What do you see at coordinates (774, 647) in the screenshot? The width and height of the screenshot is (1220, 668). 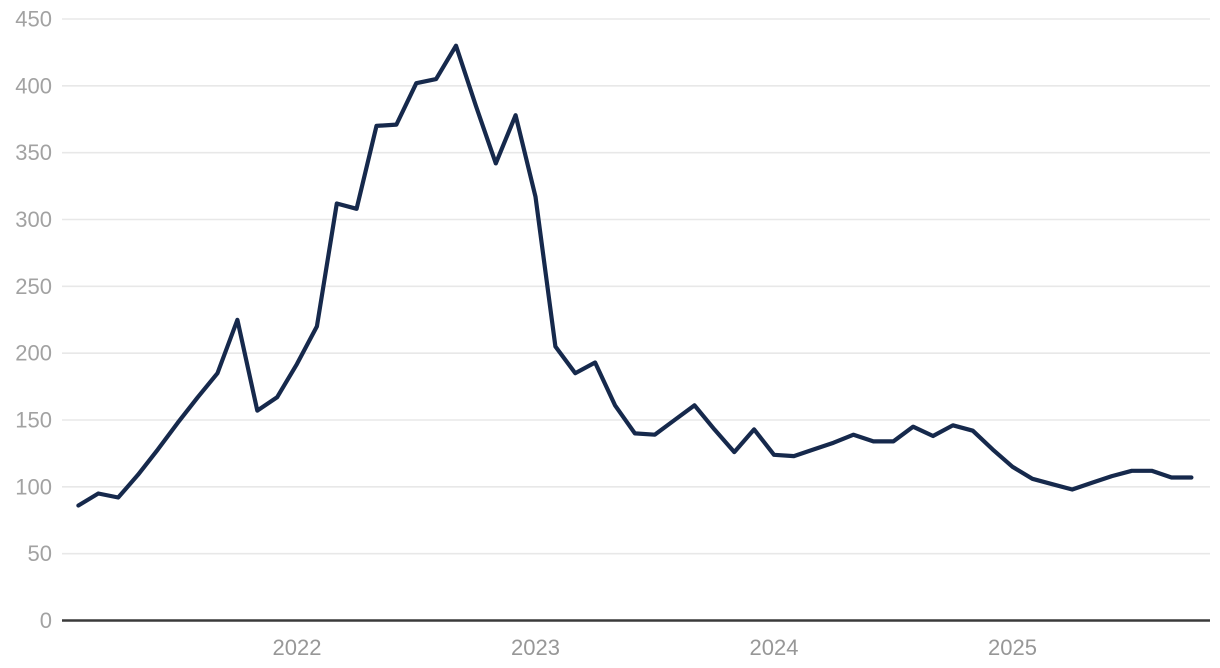 I see `x-axis-label: 2024` at bounding box center [774, 647].